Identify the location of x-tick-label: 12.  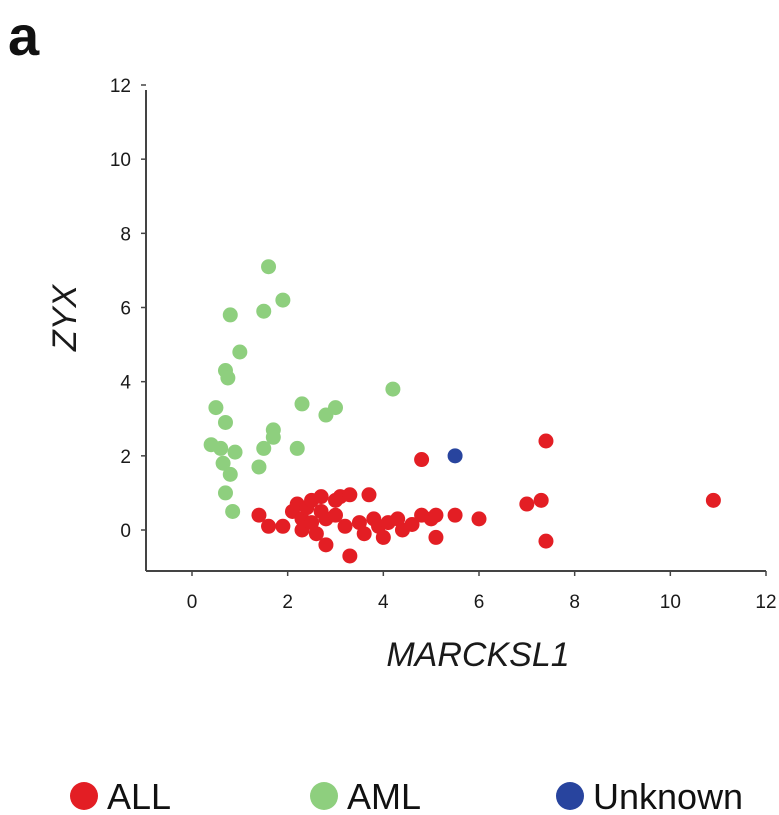
(765, 602).